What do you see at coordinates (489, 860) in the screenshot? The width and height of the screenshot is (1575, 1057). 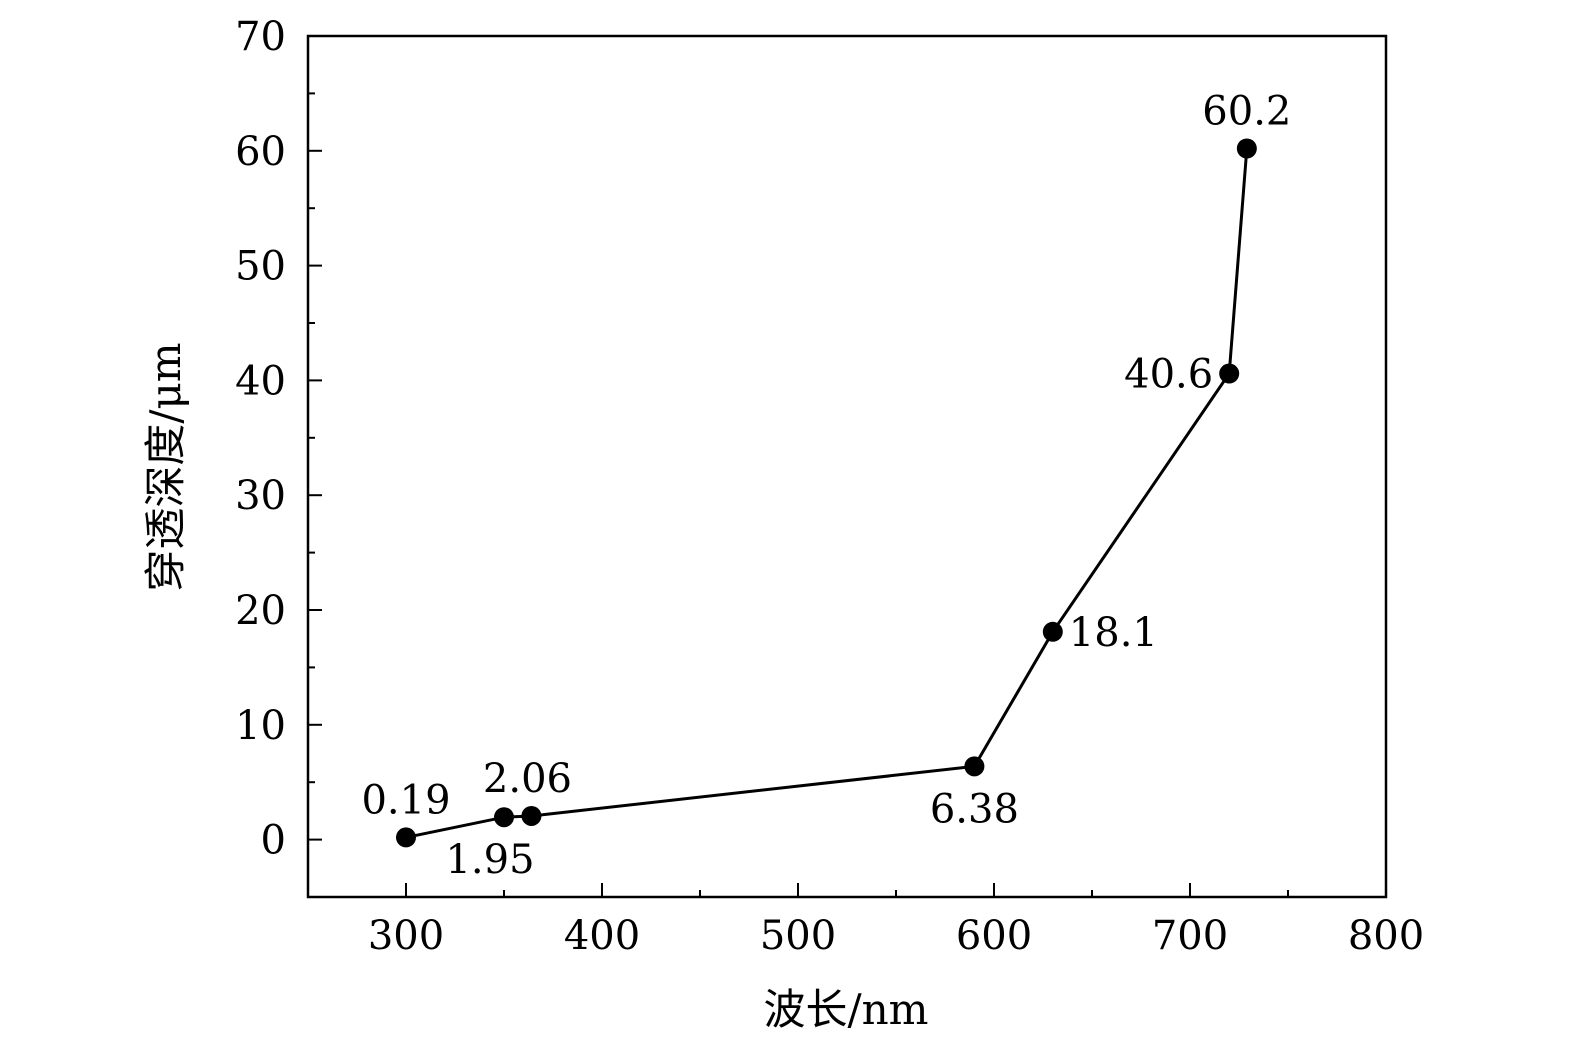 I see `data-label: 1.95` at bounding box center [489, 860].